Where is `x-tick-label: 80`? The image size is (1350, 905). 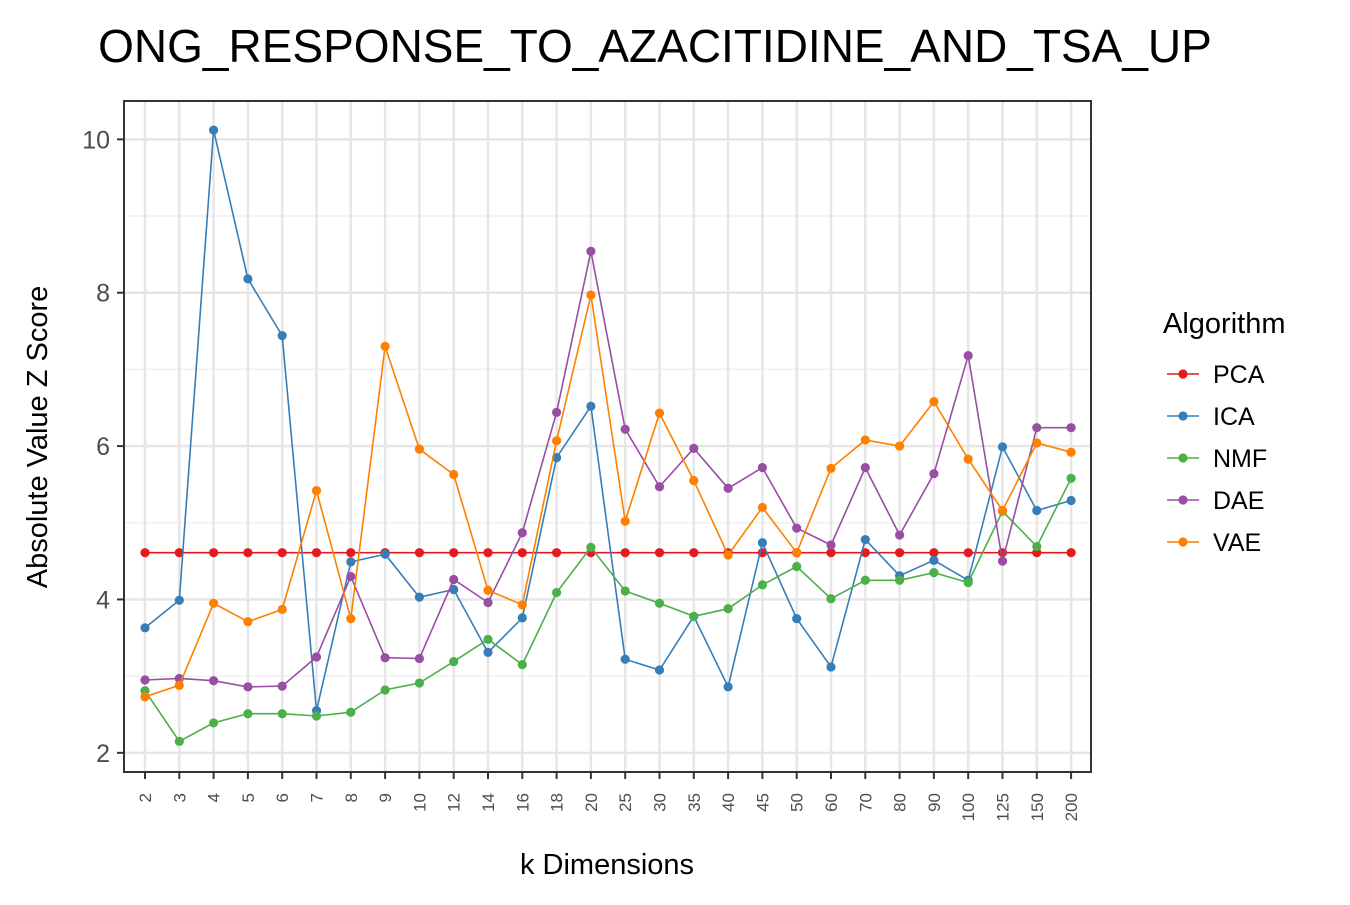 x-tick-label: 80 is located at coordinates (900, 802).